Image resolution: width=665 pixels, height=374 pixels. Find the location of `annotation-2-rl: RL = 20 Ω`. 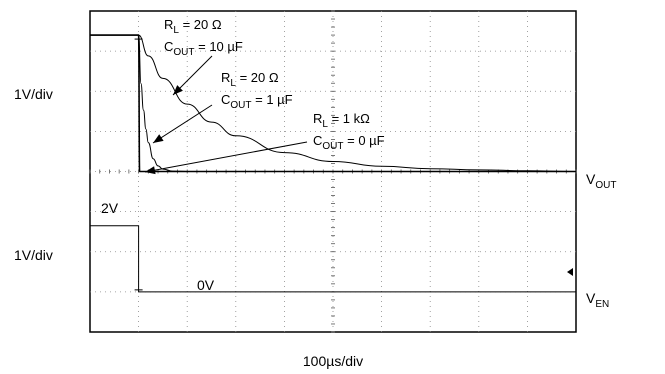

annotation-2-rl: RL = 20 Ω is located at coordinates (250, 79).